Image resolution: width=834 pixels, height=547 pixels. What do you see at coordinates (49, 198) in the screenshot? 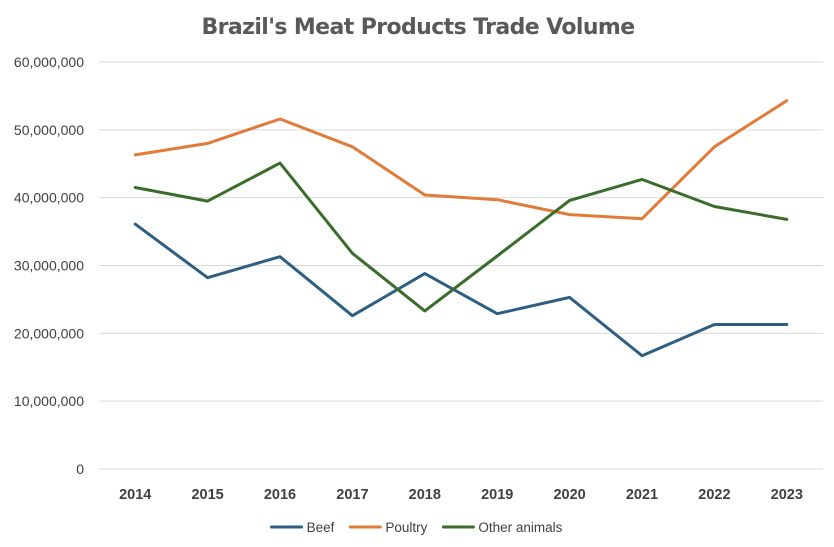
I see `y-tick-label: 40,000,000` at bounding box center [49, 198].